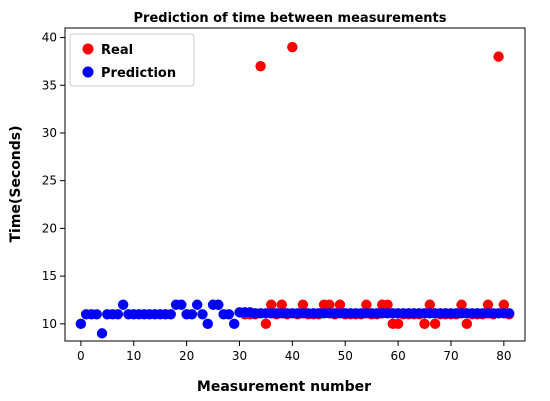 This screenshot has width=550, height=401. What do you see at coordinates (138, 73) in the screenshot?
I see `legend-label-prediction: Prediction` at bounding box center [138, 73].